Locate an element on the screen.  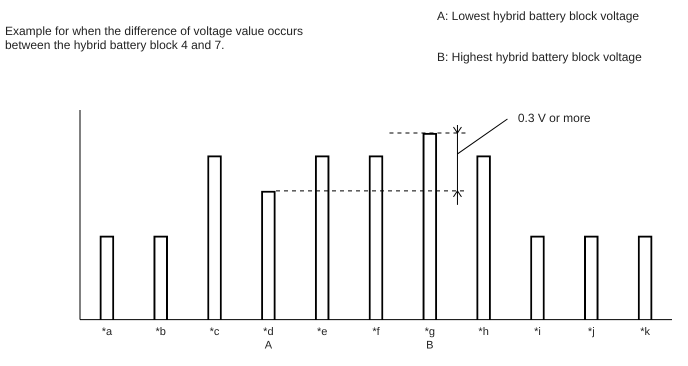
x-tick-label: *k is located at coordinates (645, 332).